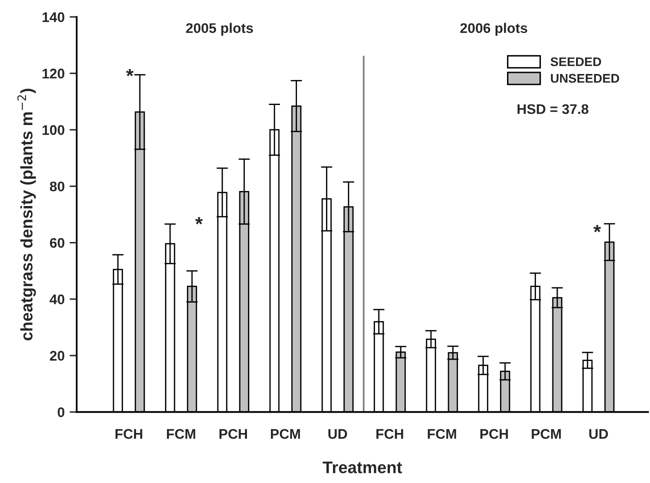  What do you see at coordinates (53, 17) in the screenshot?
I see `y-tick-label: 140` at bounding box center [53, 17].